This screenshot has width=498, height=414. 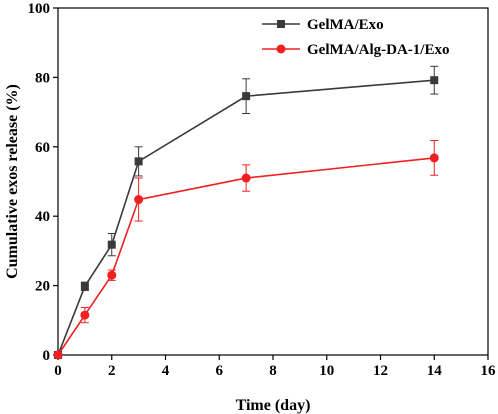 What do you see at coordinates (12, 181) in the screenshot?
I see `y-axis-label: Cumulative exos release (%)` at bounding box center [12, 181].